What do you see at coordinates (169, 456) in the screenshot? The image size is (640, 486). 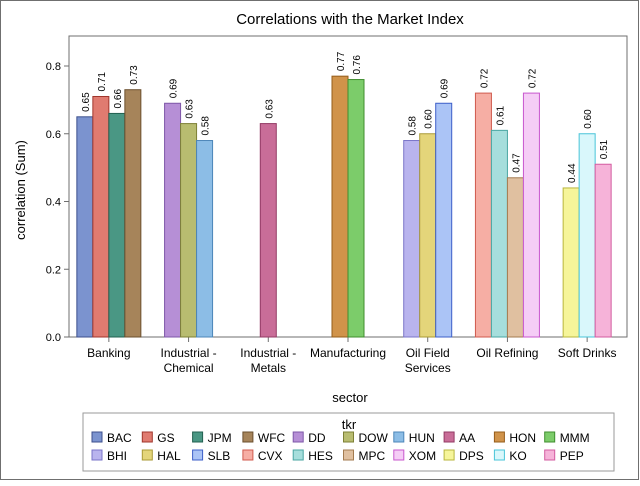 I see `legend-label-hal: HAL` at bounding box center [169, 456].